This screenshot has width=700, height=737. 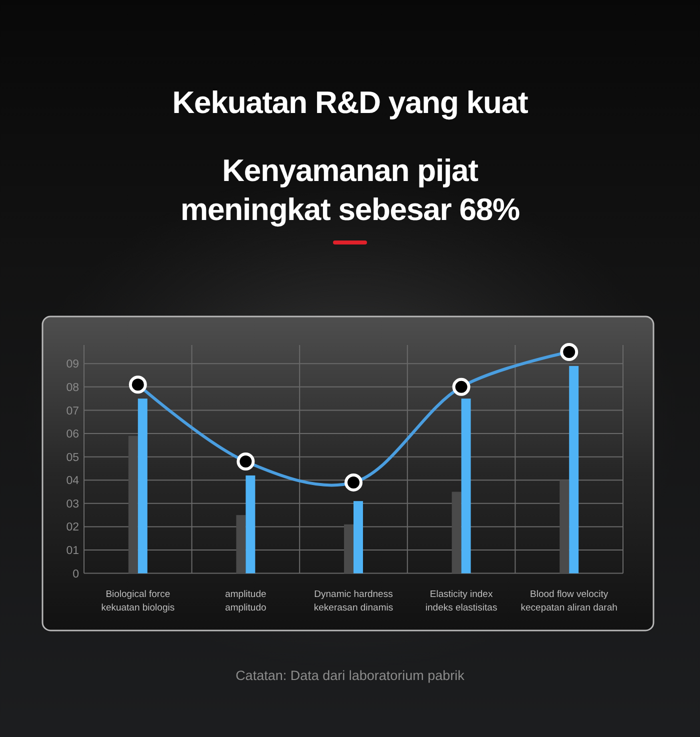 I want to click on x-tick-label: Elasticity index indeks elastisitas, so click(x=461, y=601).